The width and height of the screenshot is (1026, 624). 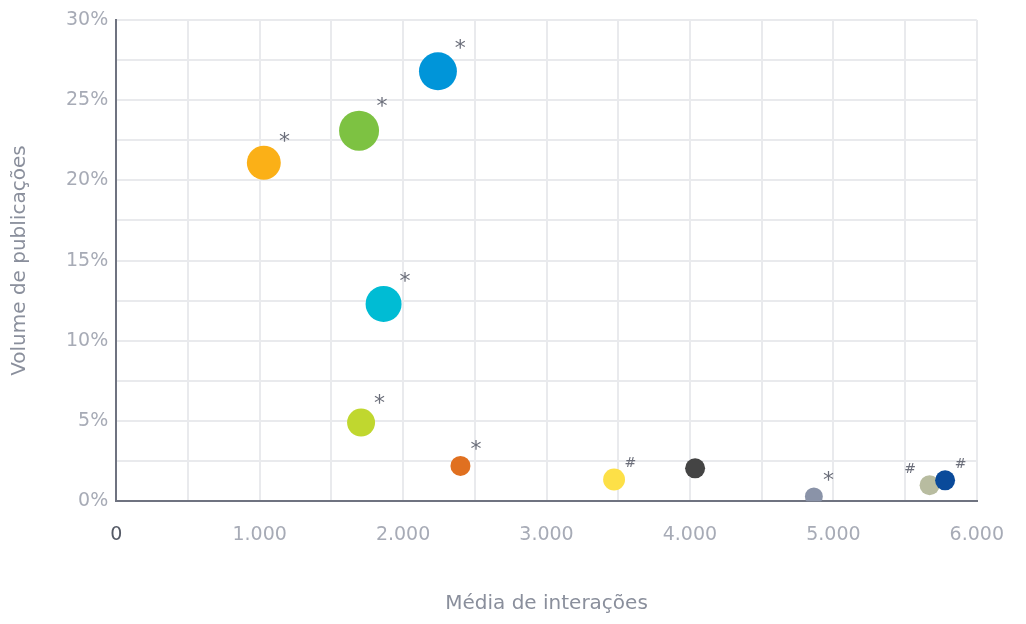 I want to click on y-tick-label: 0%, so click(x=93, y=499).